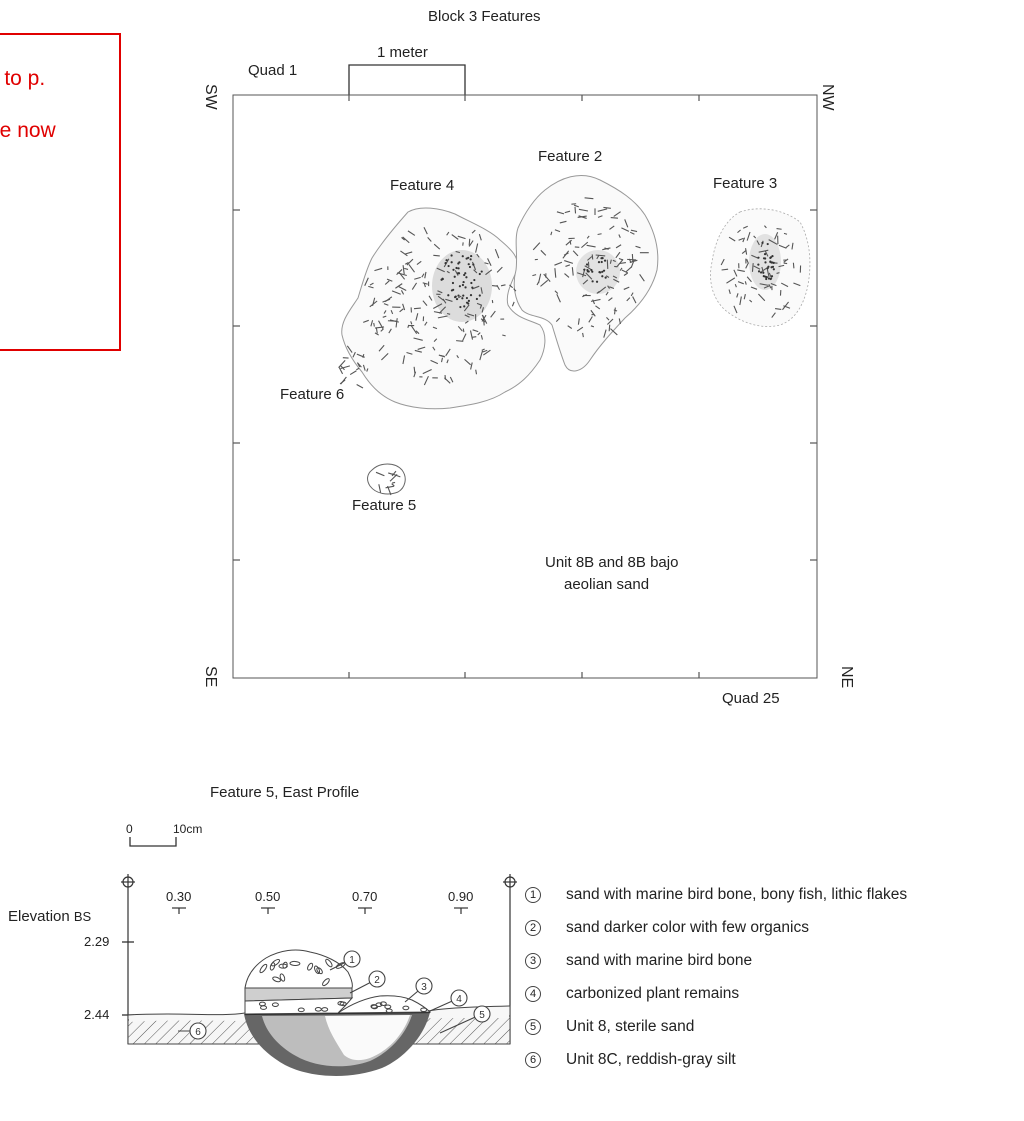 Image resolution: width=1024 pixels, height=1121 pixels. I want to click on elevation-unit: BS, so click(82, 916).